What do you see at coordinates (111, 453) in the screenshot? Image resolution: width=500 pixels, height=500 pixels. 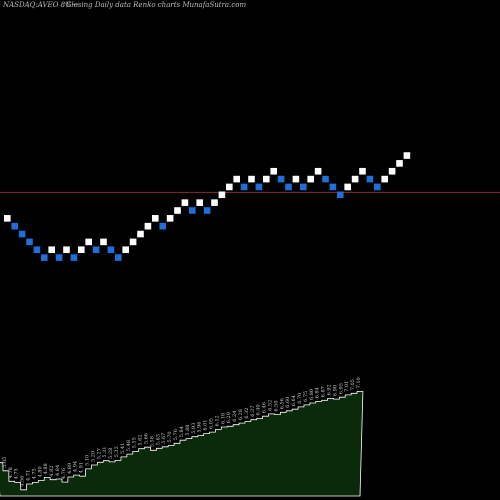 I see `volume-label: 5.28` at bounding box center [111, 453].